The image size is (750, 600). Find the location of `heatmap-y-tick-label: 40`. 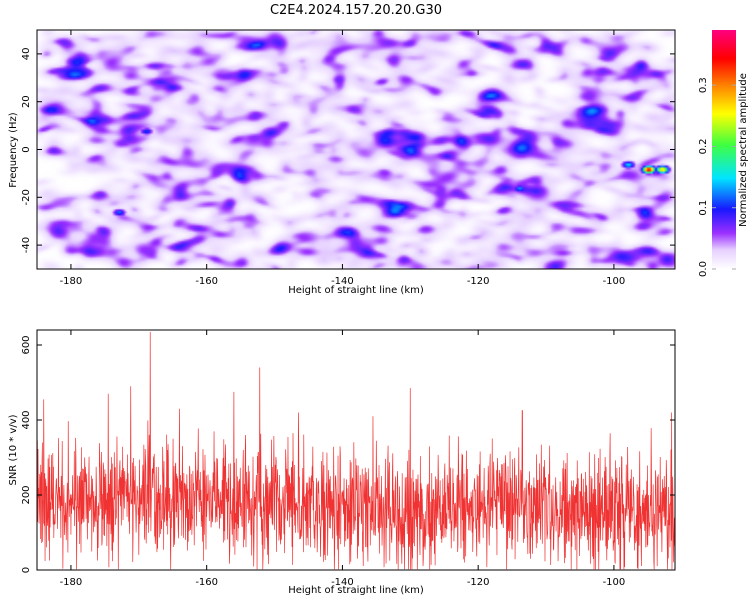

heatmap-y-tick-label: 40 is located at coordinates (26, 54).